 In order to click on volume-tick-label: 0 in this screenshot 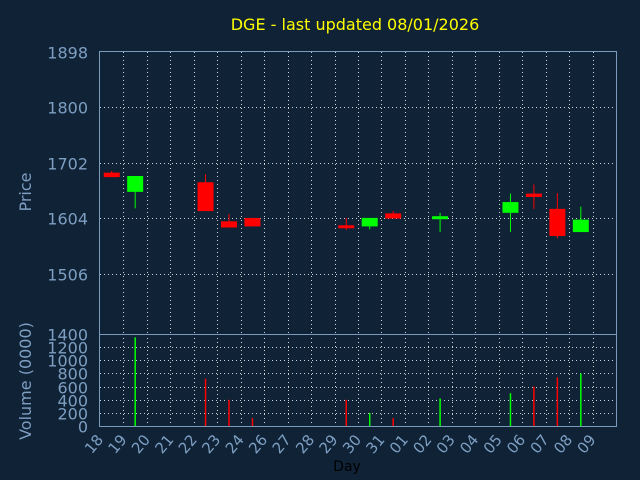, I will do `click(83, 427)`.